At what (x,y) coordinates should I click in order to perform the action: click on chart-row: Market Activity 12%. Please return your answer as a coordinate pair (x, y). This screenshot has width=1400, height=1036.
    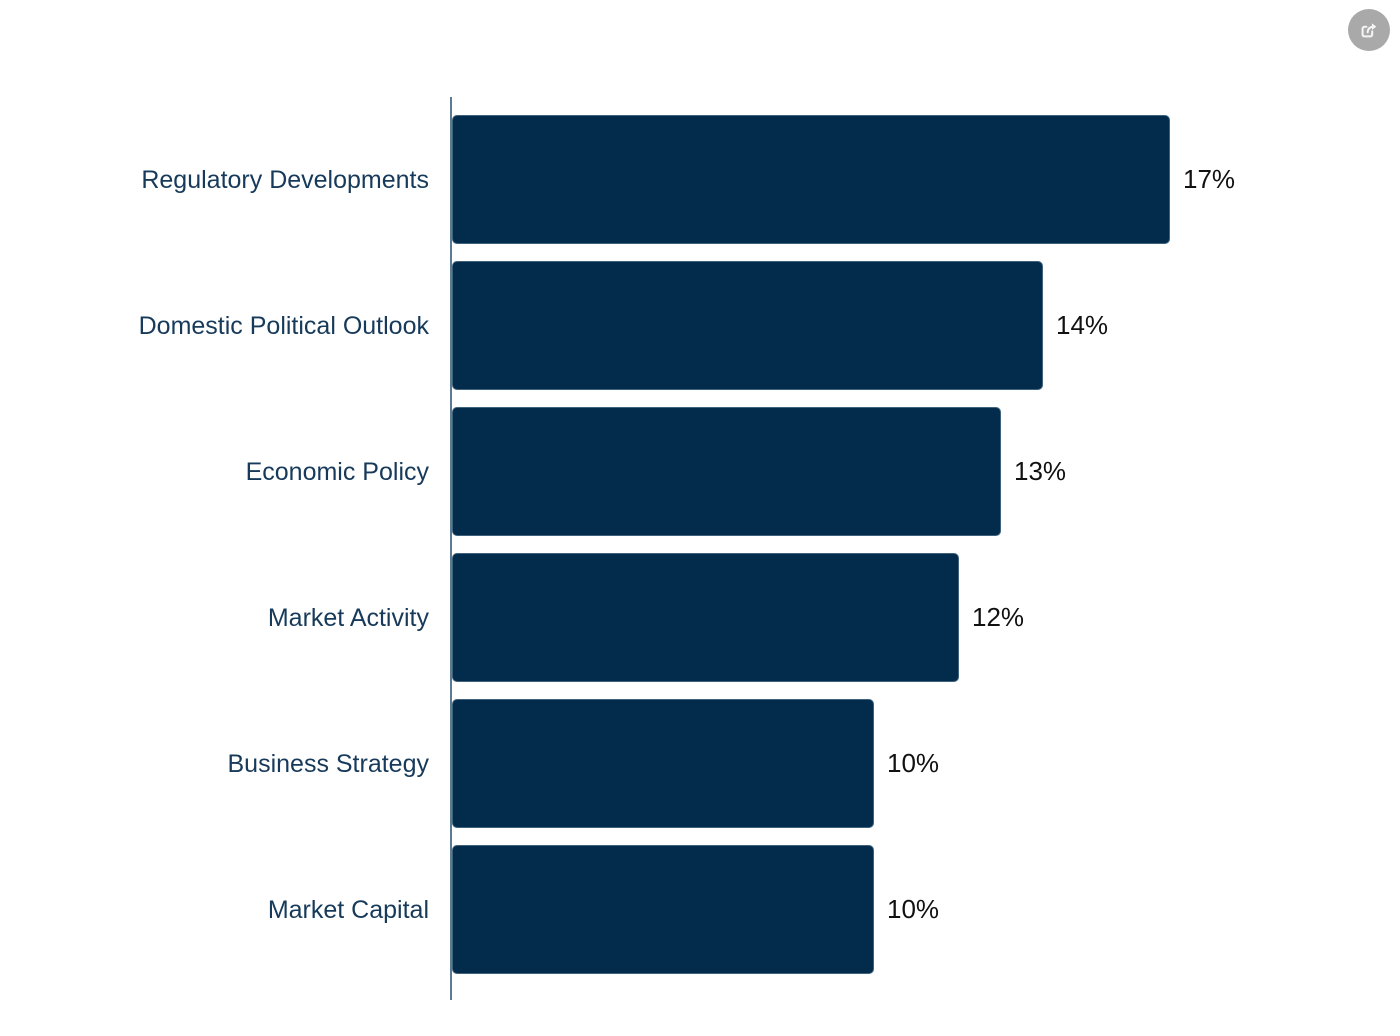
    Looking at the image, I should click on (700, 617).